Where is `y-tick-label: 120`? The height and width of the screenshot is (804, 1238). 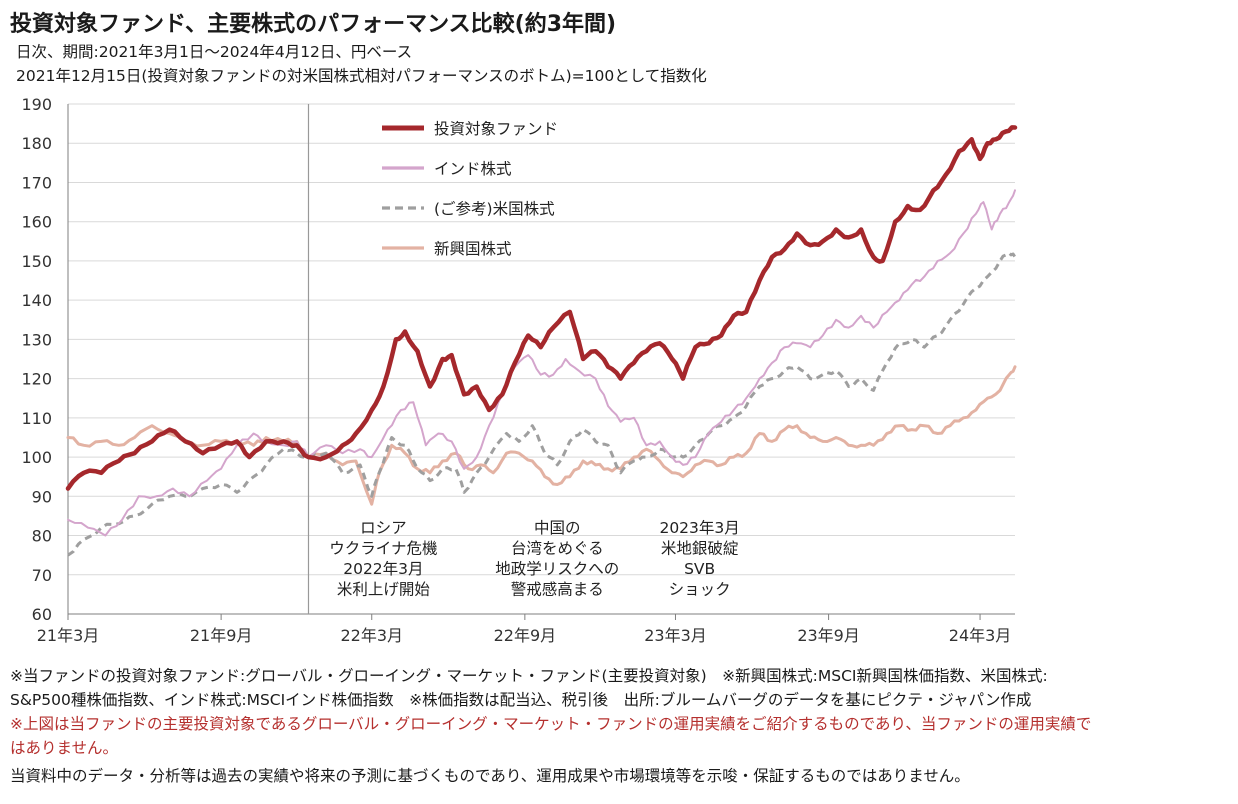
y-tick-label: 120 is located at coordinates (36, 379).